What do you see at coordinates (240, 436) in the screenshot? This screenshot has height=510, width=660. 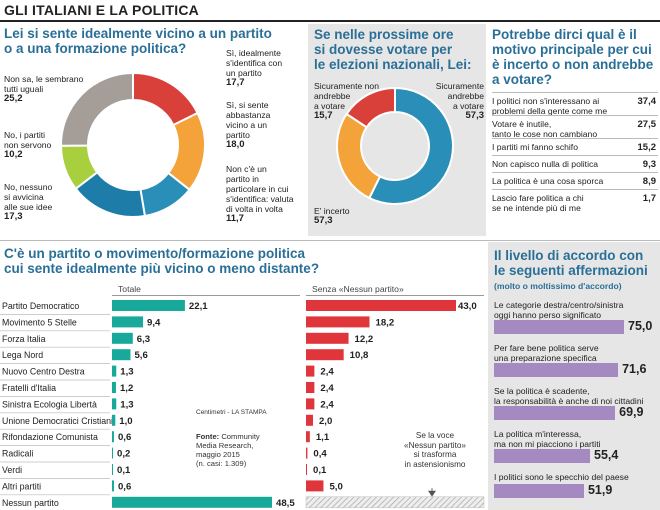 I see `source-text: Community` at bounding box center [240, 436].